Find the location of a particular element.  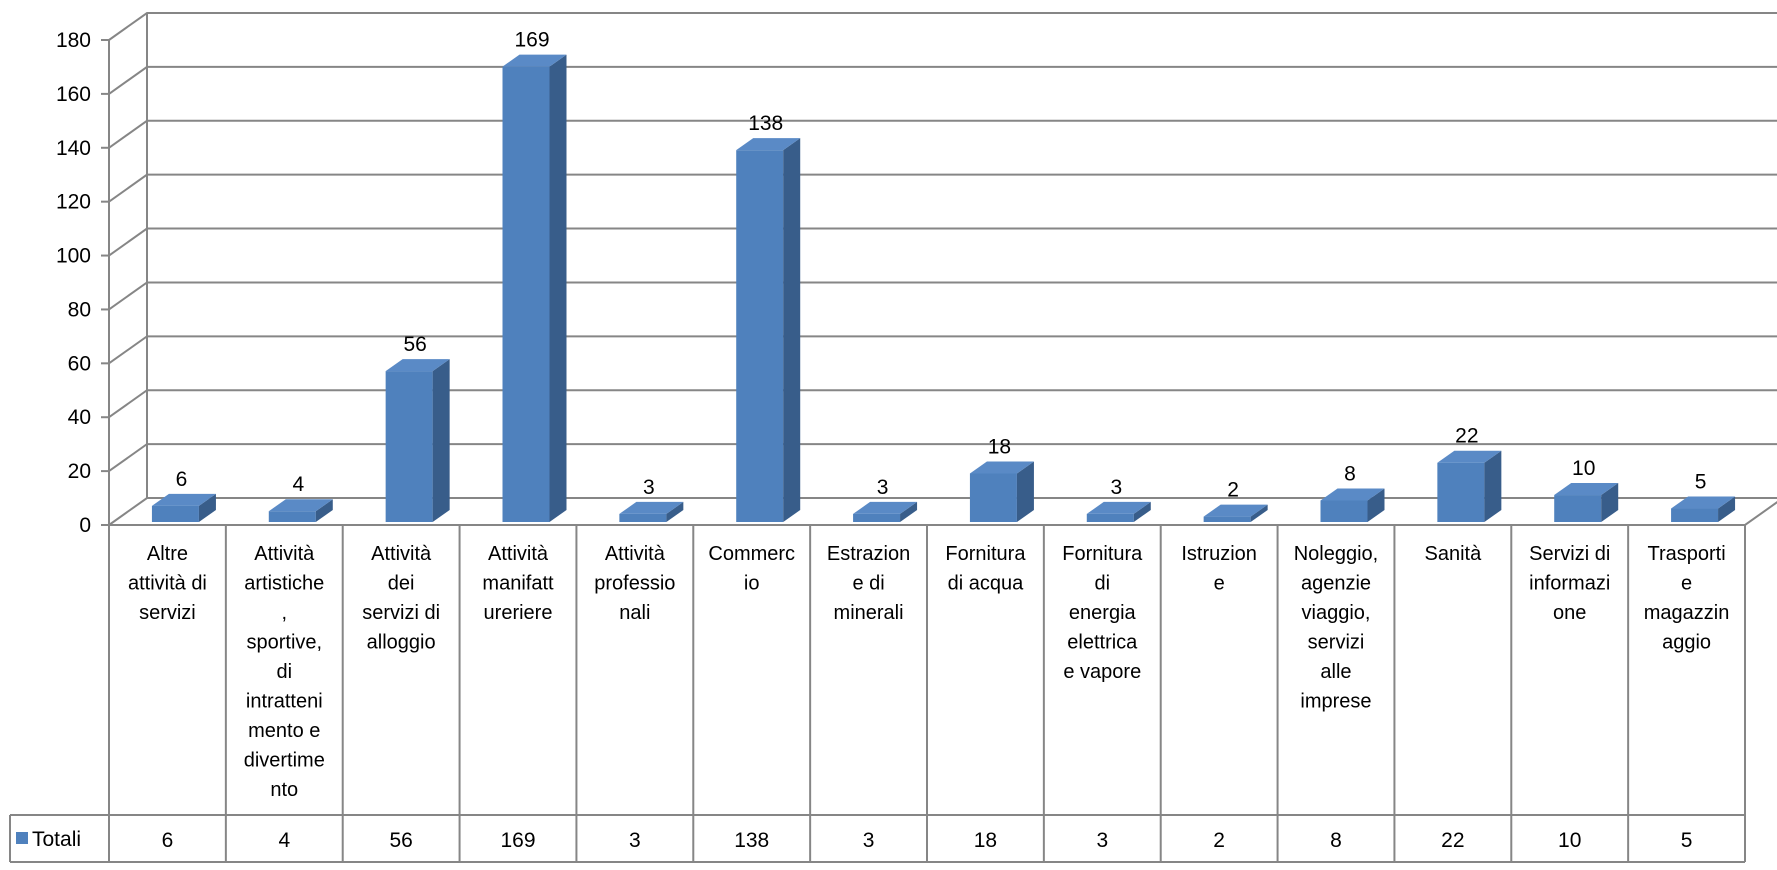

category-label: Attività professio nali is located at coordinates (634, 583).